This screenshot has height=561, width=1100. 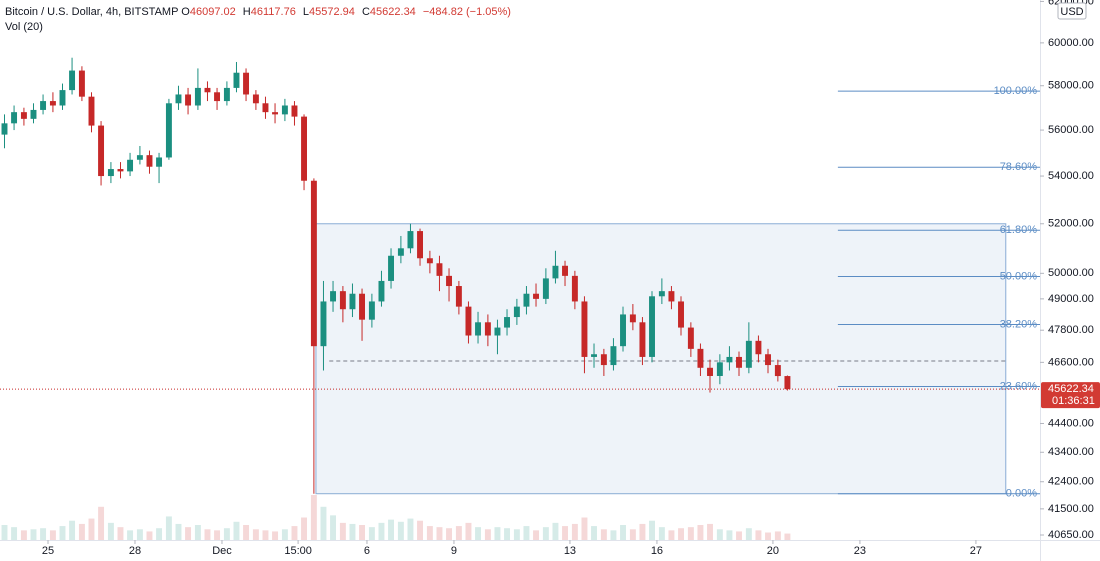 What do you see at coordinates (1071, 452) in the screenshot?
I see `y-tick-label: 43400.00` at bounding box center [1071, 452].